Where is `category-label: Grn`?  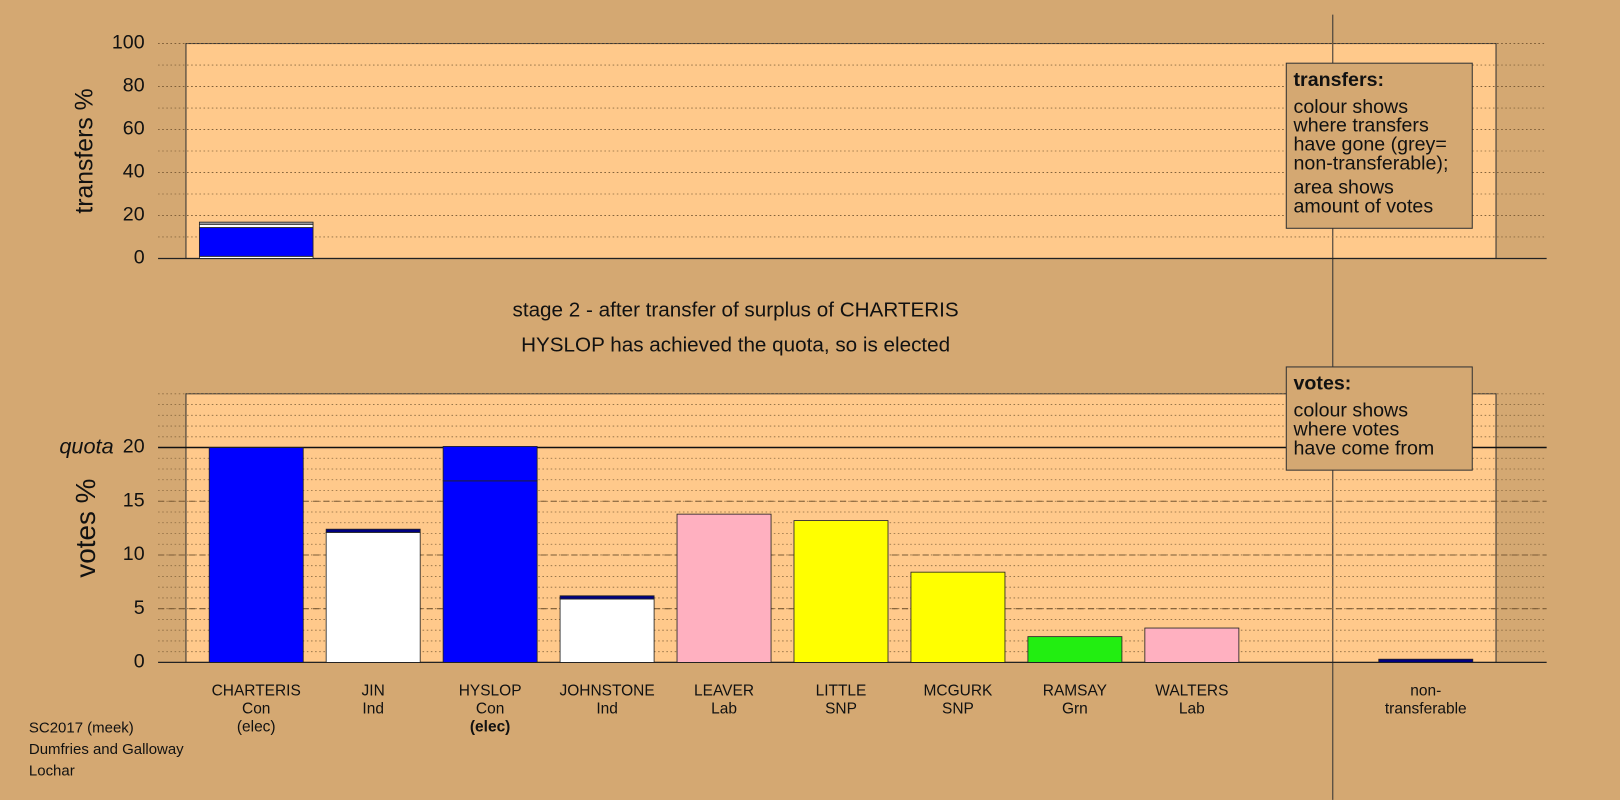
category-label: Grn is located at coordinates (1075, 709).